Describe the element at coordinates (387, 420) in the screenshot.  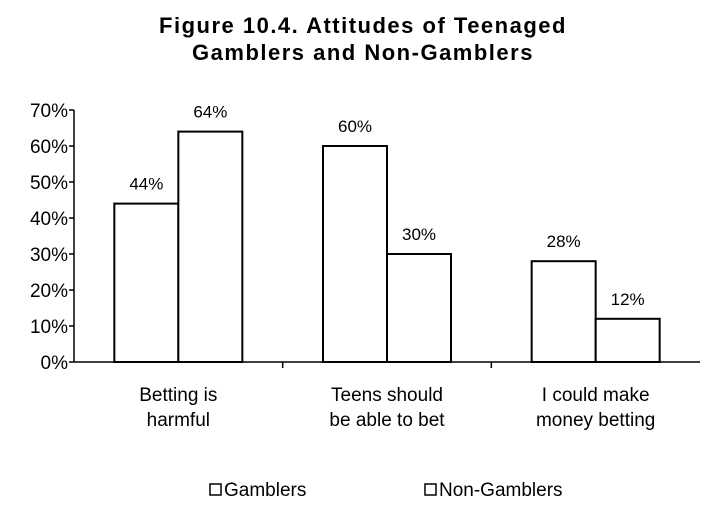
I see `category-label: be able to bet` at that location.